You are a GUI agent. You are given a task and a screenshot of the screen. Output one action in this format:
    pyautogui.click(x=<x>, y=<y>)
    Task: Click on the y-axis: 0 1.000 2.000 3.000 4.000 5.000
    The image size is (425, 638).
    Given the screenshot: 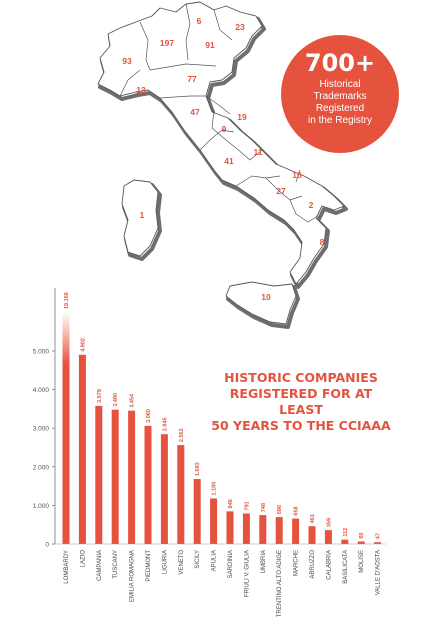 What is the action you would take?
    pyautogui.click(x=44, y=418)
    